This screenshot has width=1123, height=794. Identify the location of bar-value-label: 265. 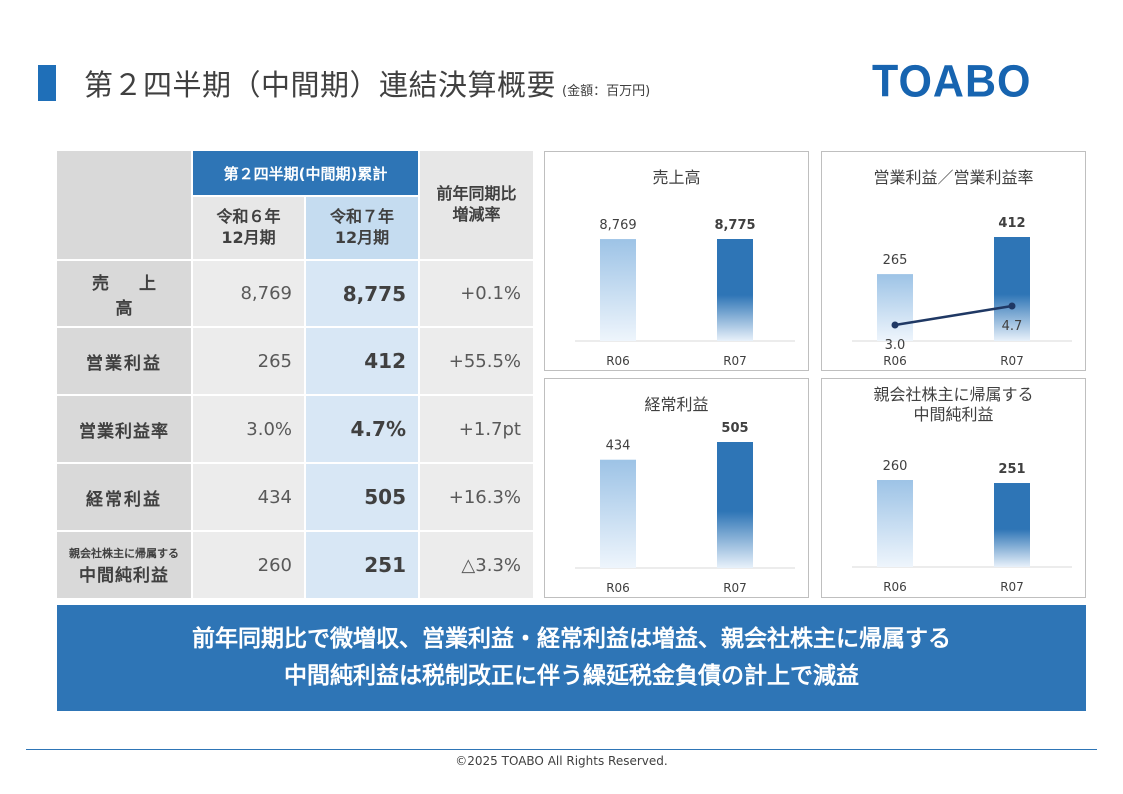
(895, 260).